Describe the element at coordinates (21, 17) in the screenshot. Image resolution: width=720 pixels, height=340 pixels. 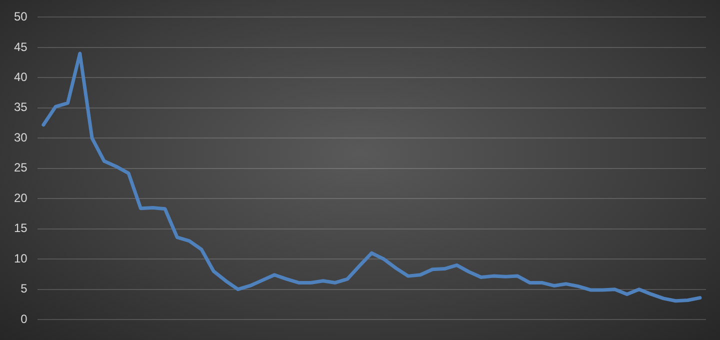
I see `y-tick-label: 50` at that location.